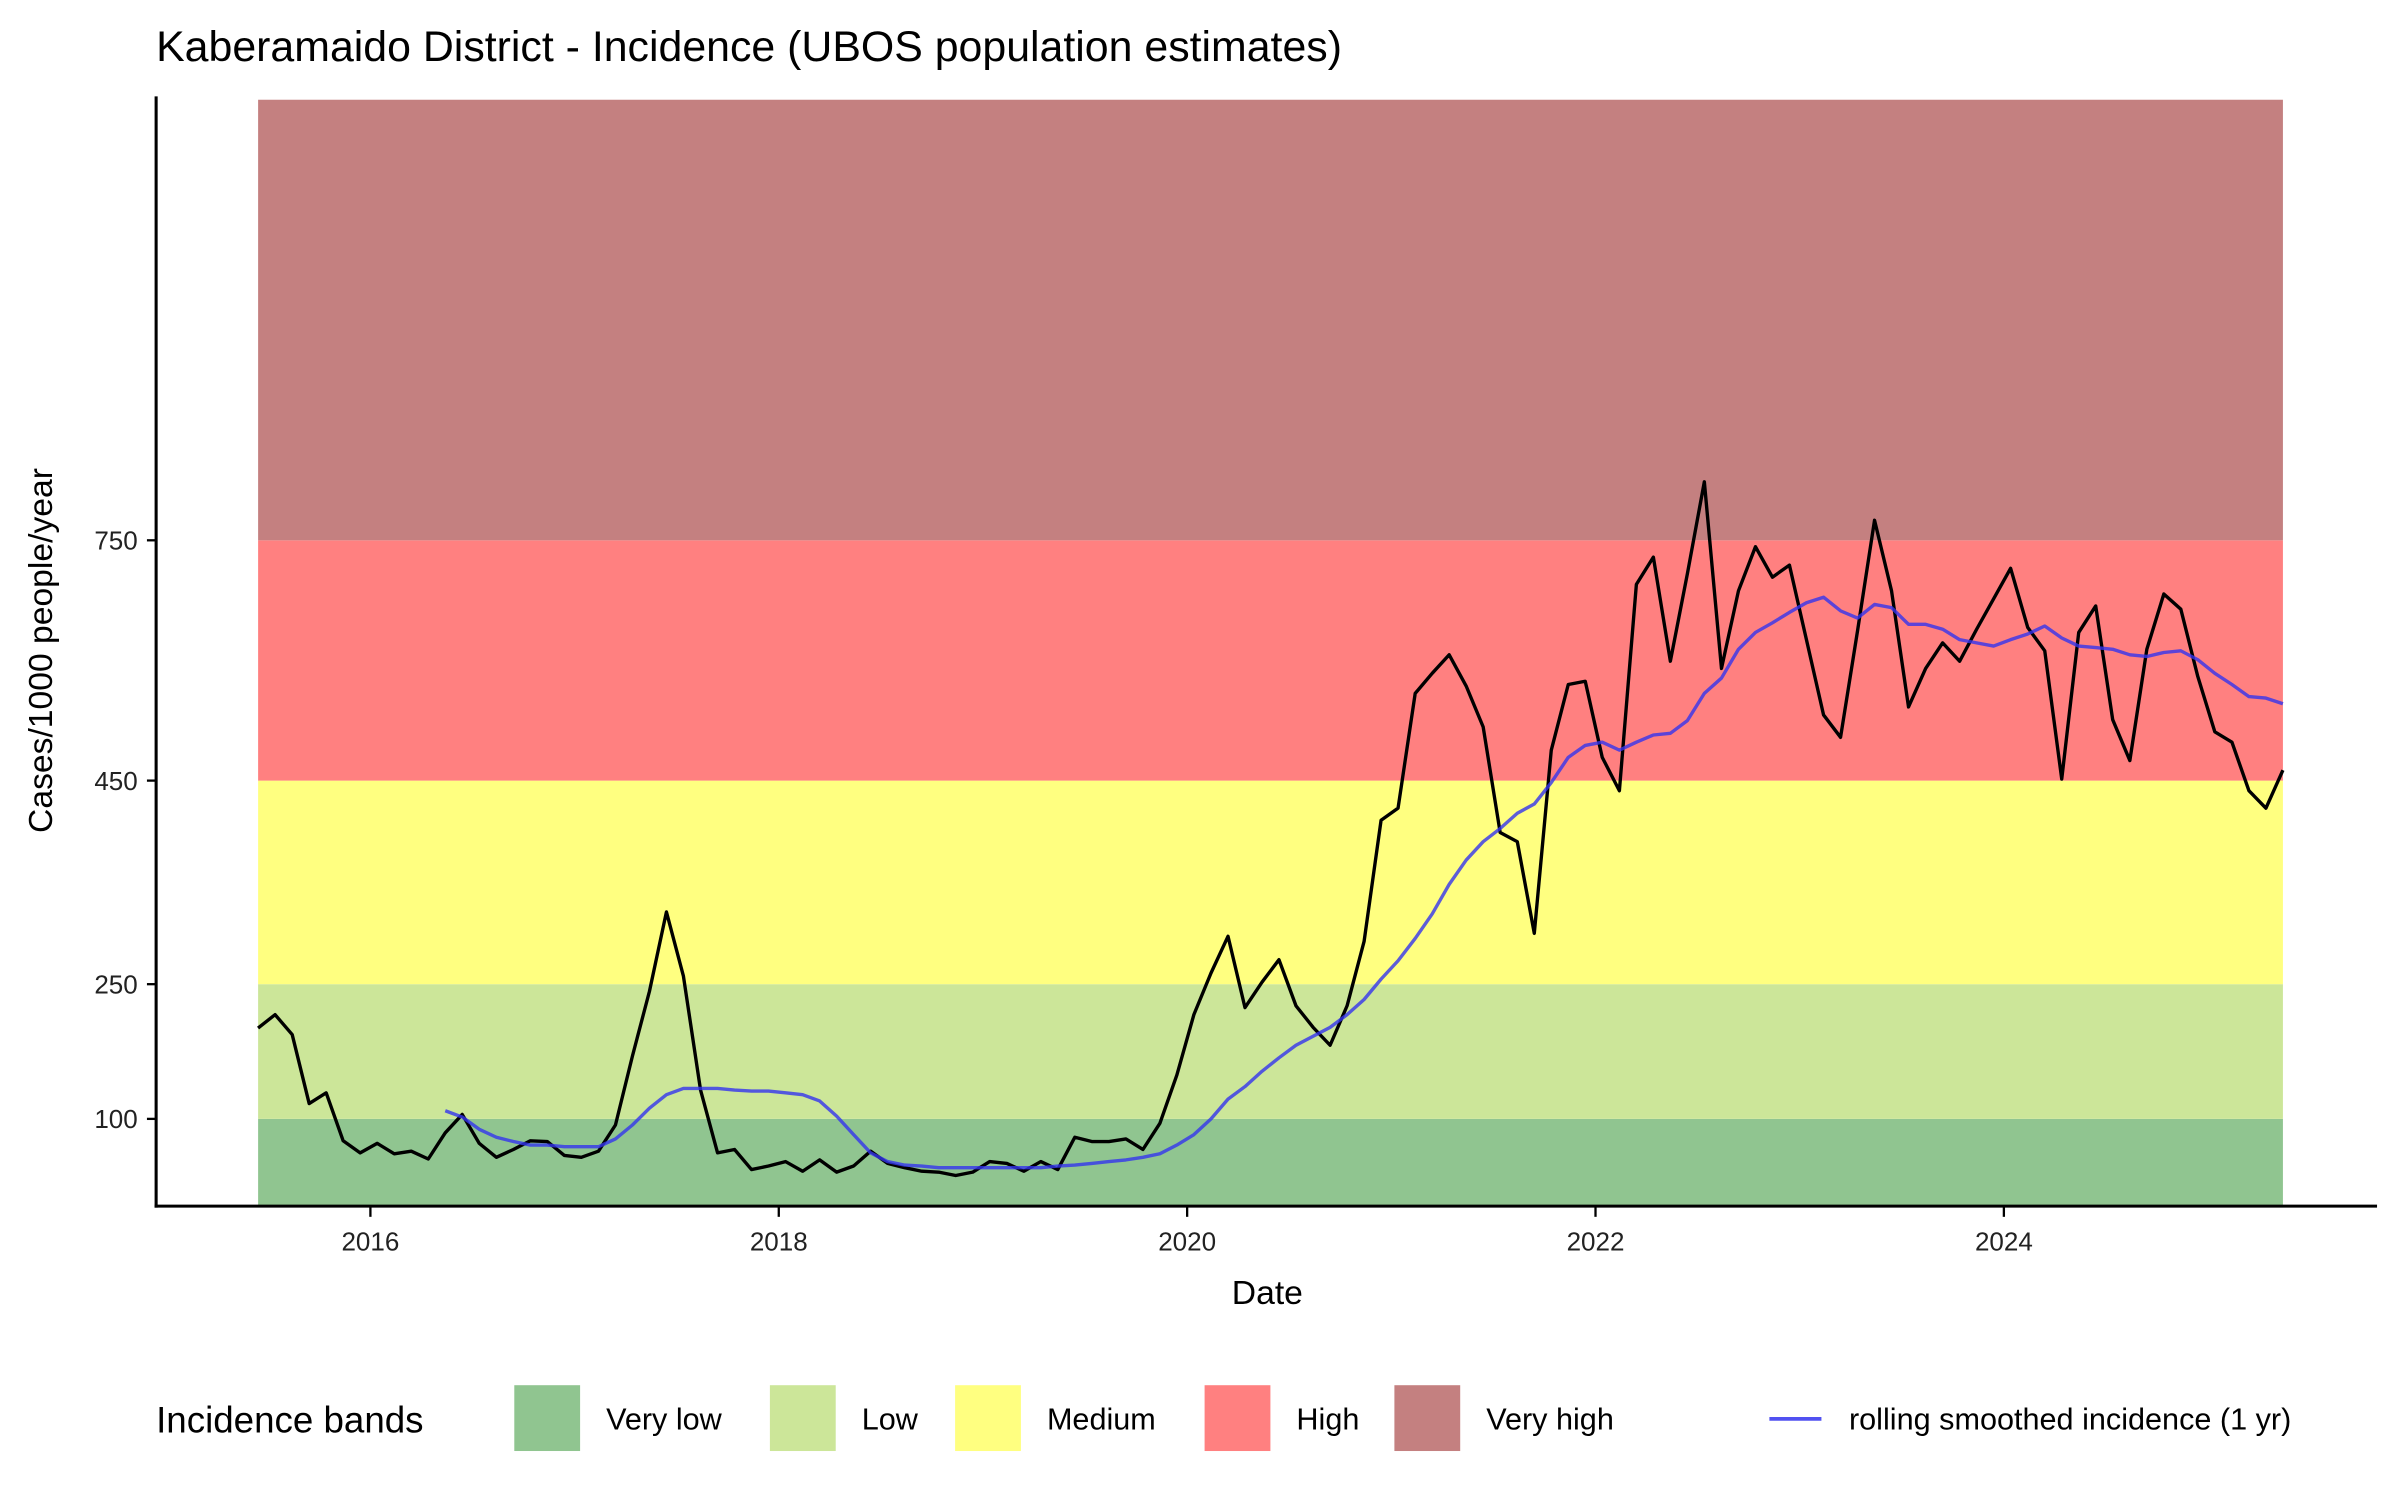  What do you see at coordinates (115, 781) in the screenshot?
I see `y-tick-label: 450` at bounding box center [115, 781].